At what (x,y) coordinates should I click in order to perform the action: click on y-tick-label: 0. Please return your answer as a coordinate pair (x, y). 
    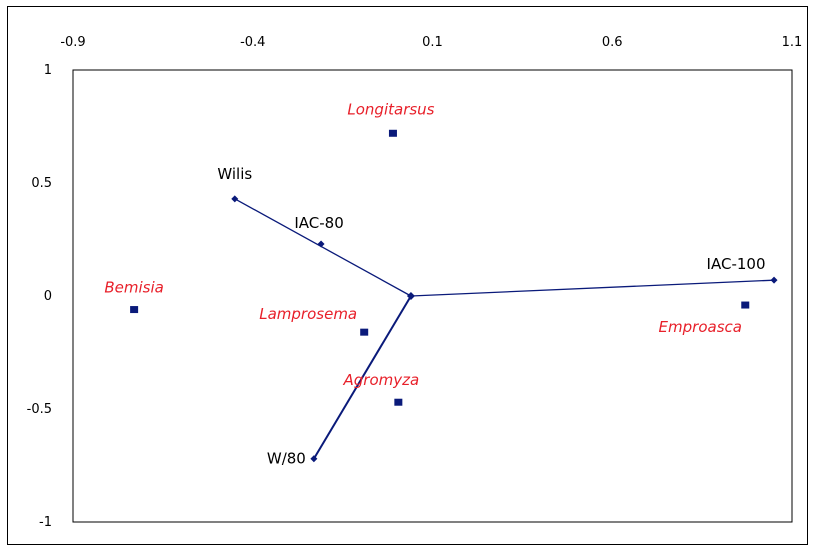
    Looking at the image, I should click on (48, 296).